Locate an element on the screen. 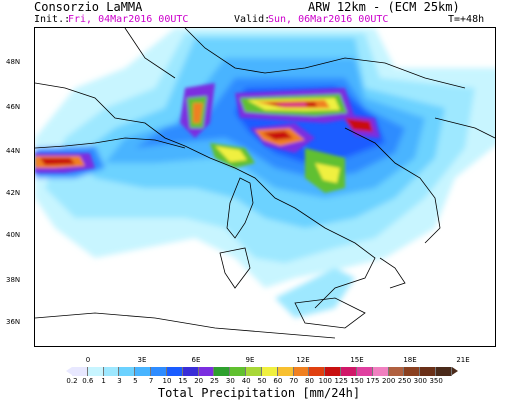 The height and width of the screenshot is (400, 518). colorbar-label: 300 is located at coordinates (420, 381).